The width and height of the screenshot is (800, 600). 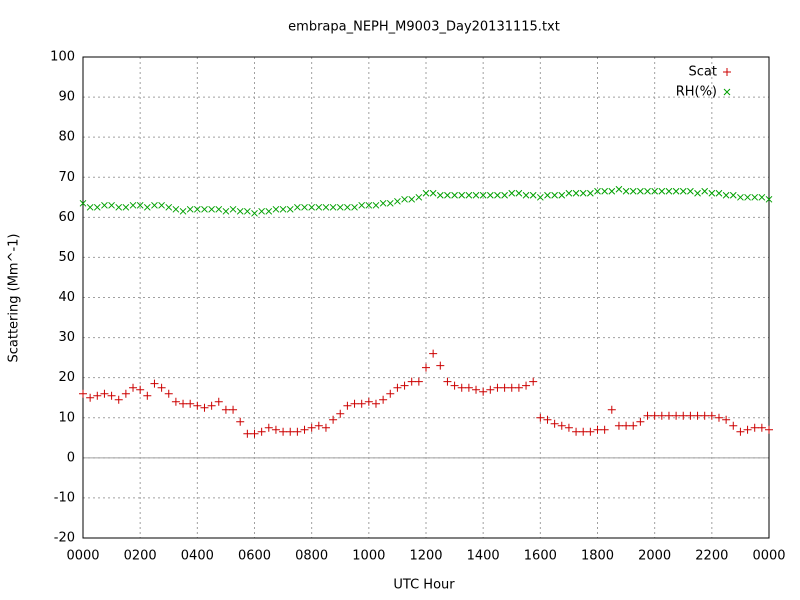 I want to click on y-tick-label: 60, so click(x=66, y=217).